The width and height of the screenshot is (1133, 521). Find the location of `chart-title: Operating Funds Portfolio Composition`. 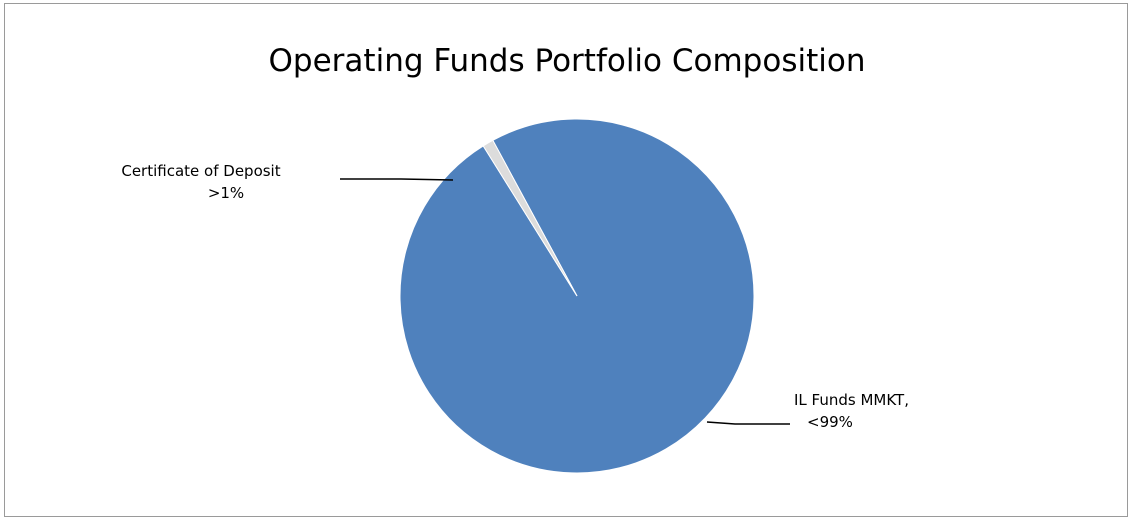

chart-title: Operating Funds Portfolio Composition is located at coordinates (567, 61).